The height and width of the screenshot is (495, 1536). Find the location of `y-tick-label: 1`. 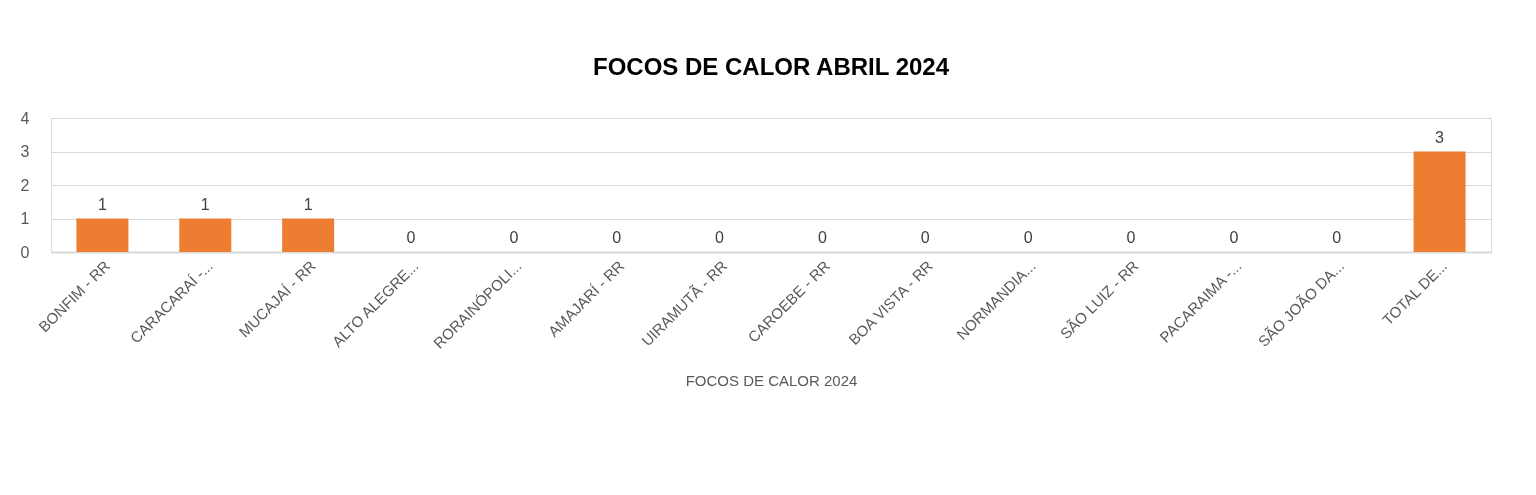

y-tick-label: 1 is located at coordinates (25, 218).